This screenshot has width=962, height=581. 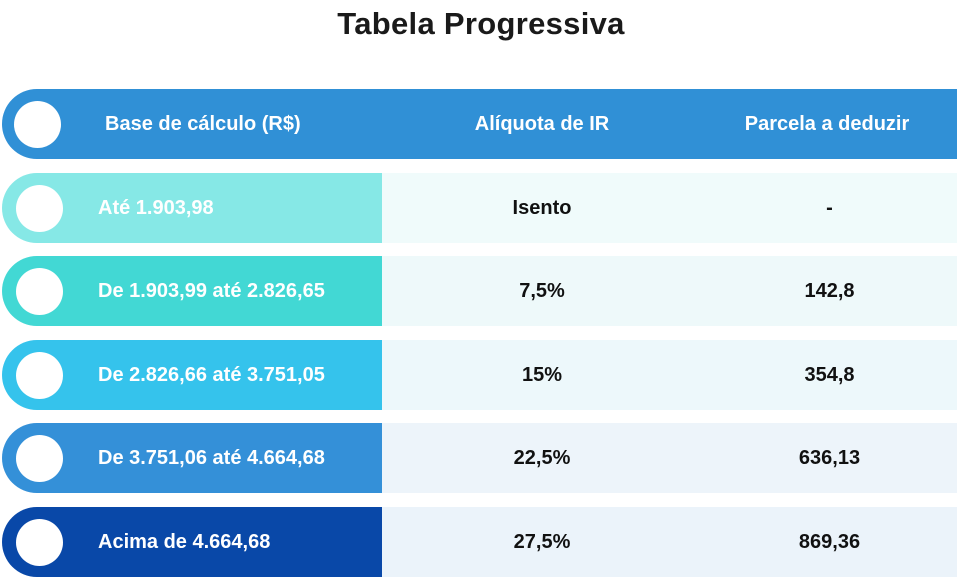 What do you see at coordinates (211, 375) in the screenshot?
I see `base-calculo-value: De 2.826,66 até 3.751,05` at bounding box center [211, 375].